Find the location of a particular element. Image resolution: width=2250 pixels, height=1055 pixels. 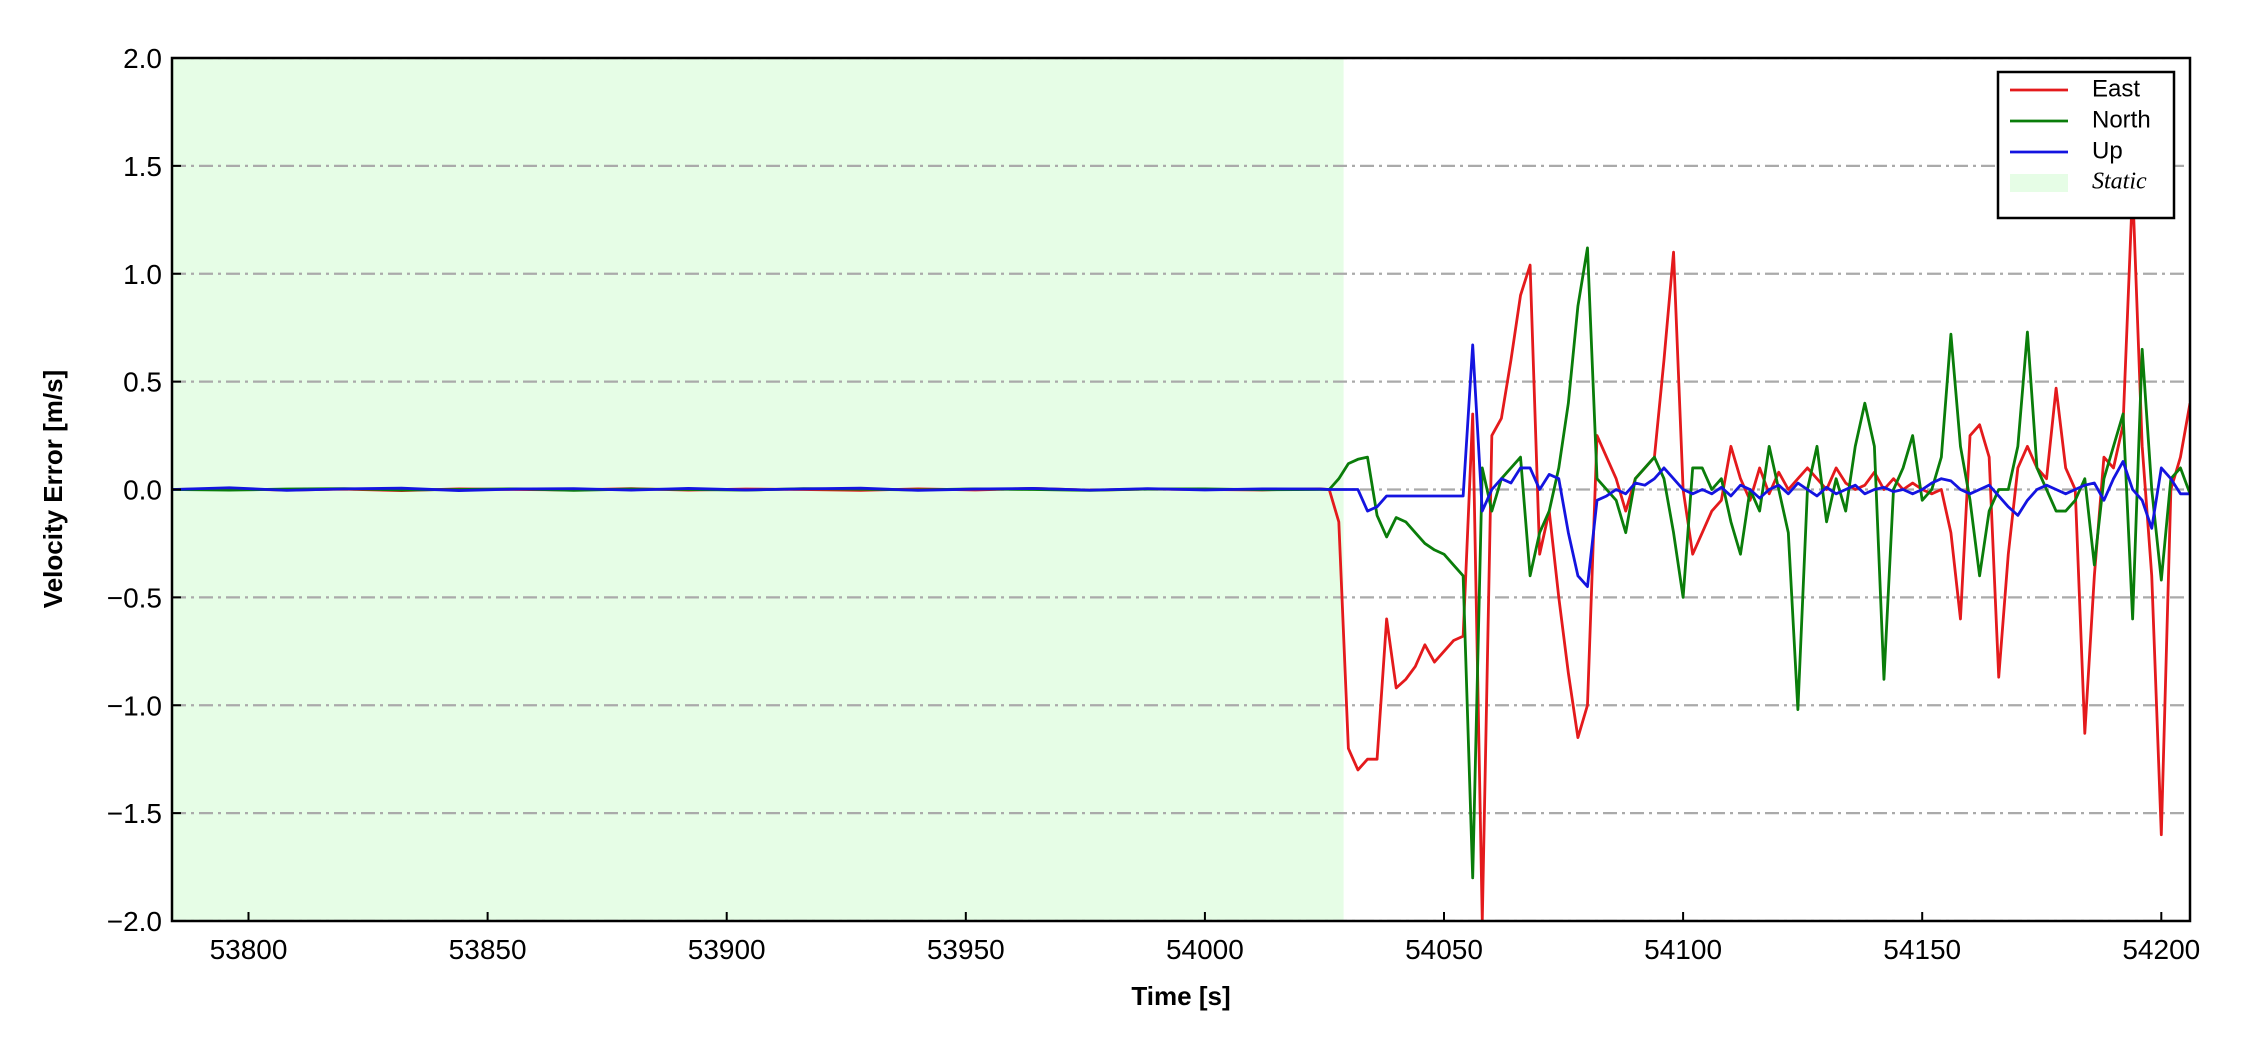

y-tick-label: 1.0 is located at coordinates (142, 274).